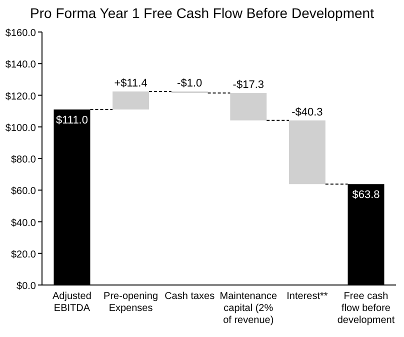 The width and height of the screenshot is (404, 337). What do you see at coordinates (131, 83) in the screenshot?
I see `data-label: +$11.4` at bounding box center [131, 83].